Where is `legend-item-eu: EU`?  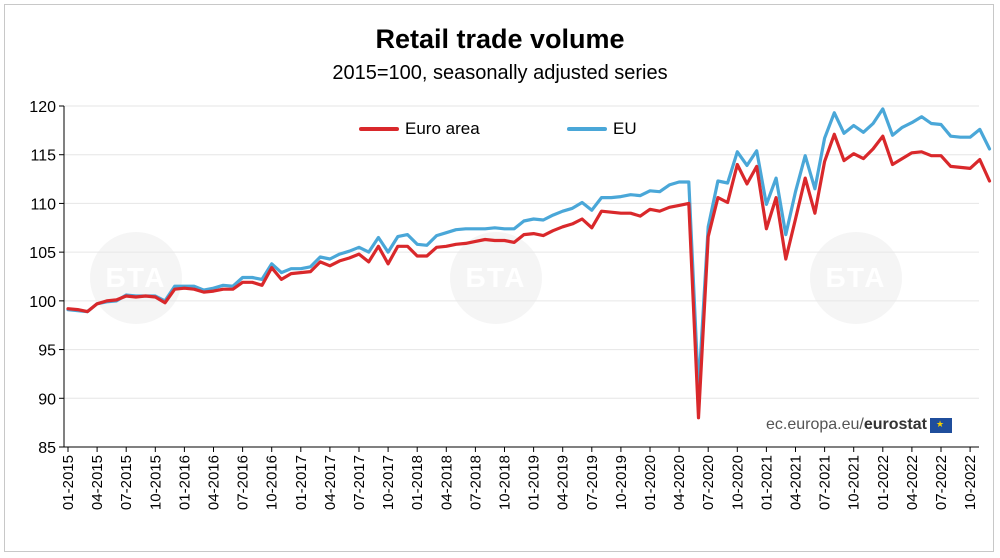 legend-item-eu: EU is located at coordinates (602, 129).